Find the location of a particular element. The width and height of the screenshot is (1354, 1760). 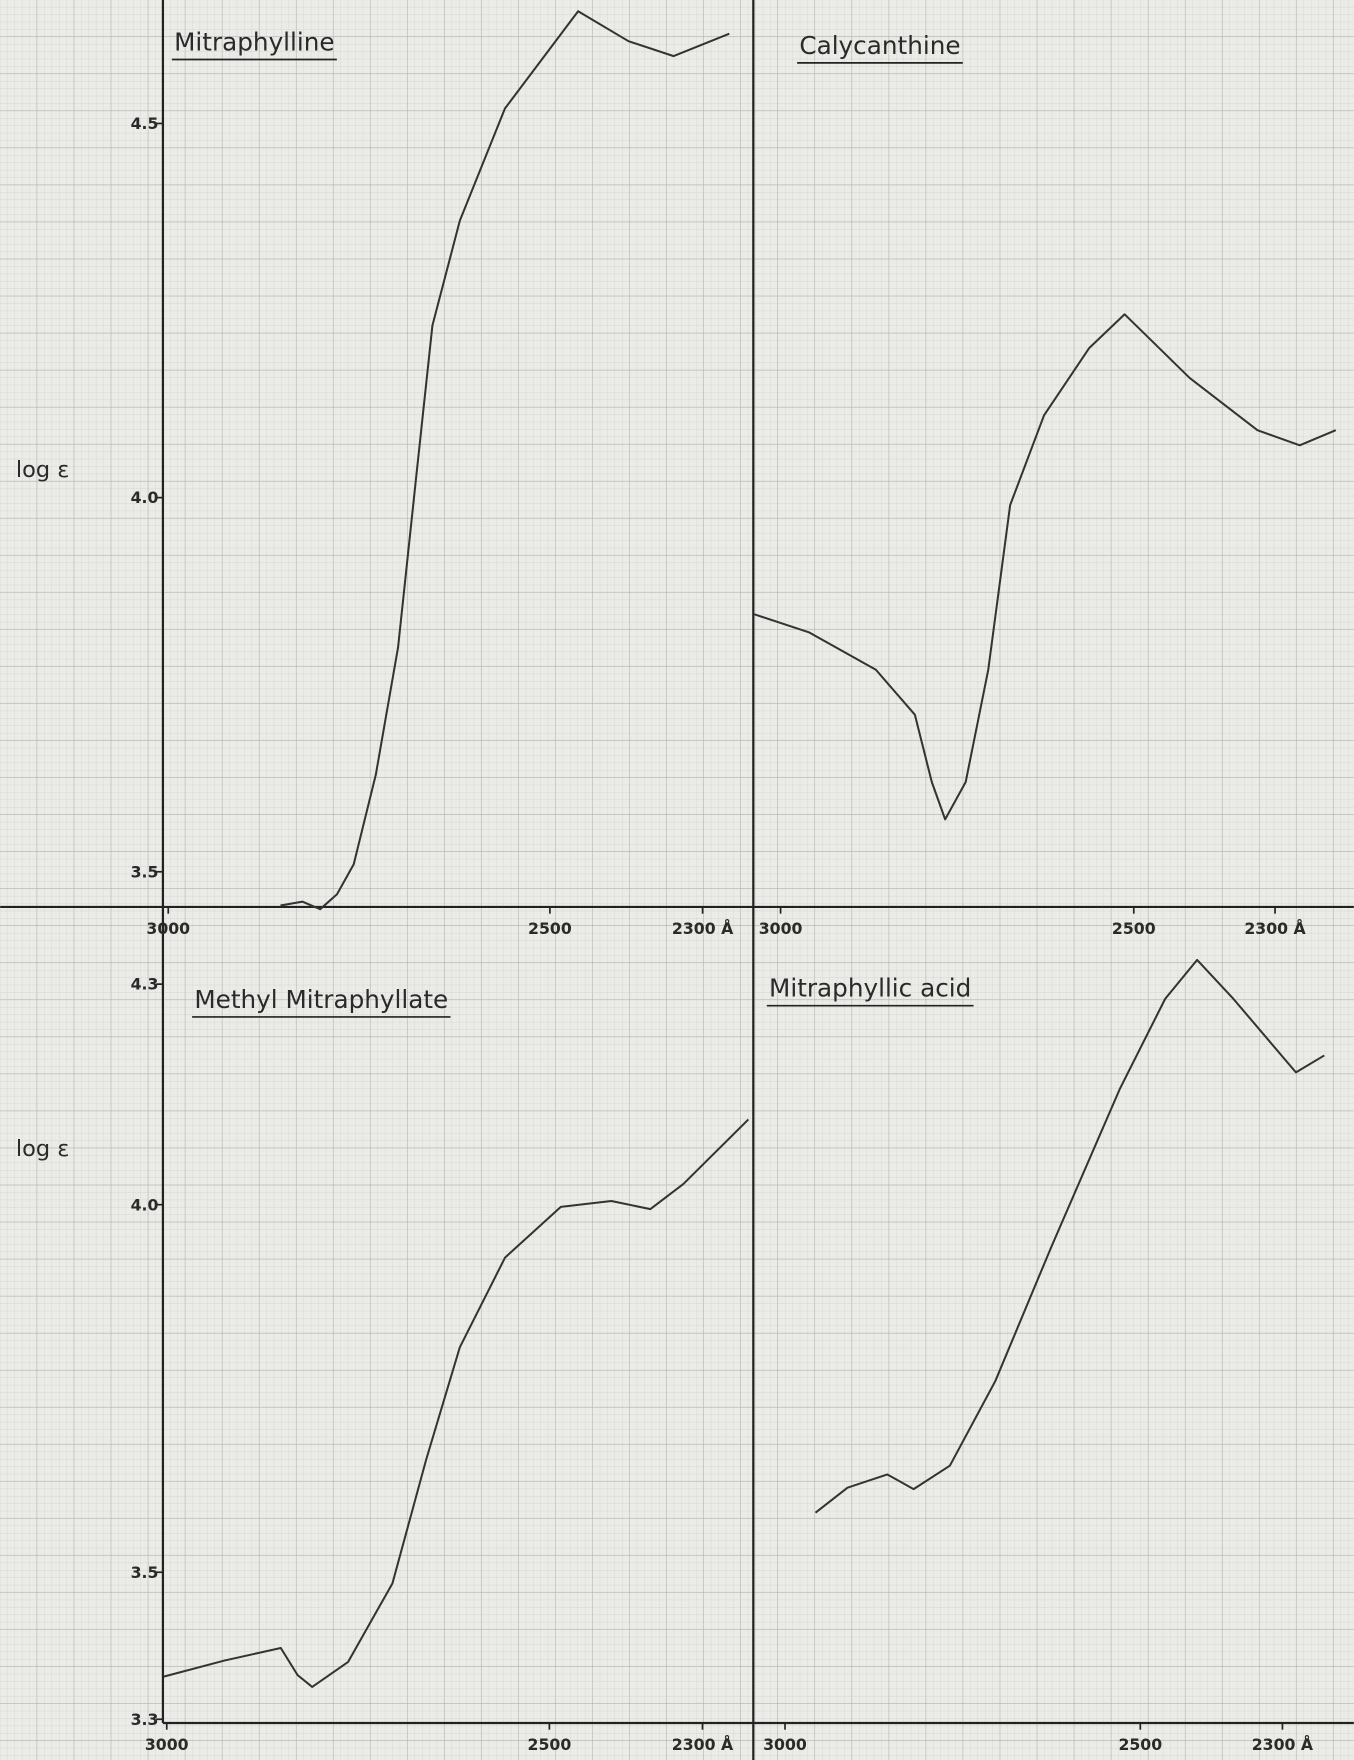

y-tick-label: 4.5 is located at coordinates (145, 123).